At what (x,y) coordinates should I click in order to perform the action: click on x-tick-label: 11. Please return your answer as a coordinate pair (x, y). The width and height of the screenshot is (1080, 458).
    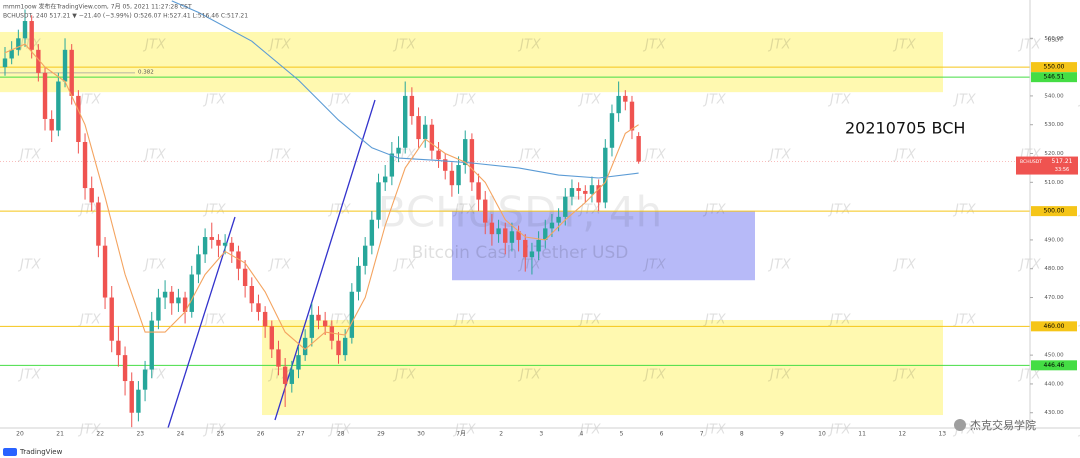
    Looking at the image, I should click on (862, 434).